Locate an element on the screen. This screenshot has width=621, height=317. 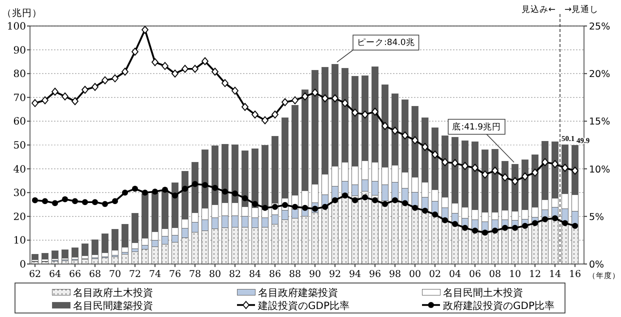
y-tick-label: 0 is located at coordinates (23, 265).